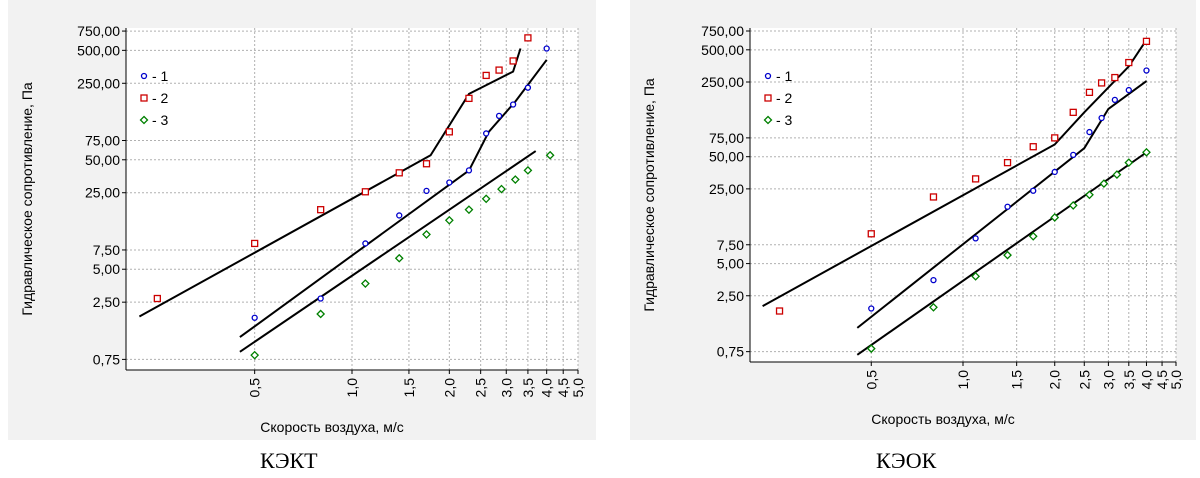 This screenshot has height=478, width=1200. Describe the element at coordinates (98, 50) in the screenshot. I see `y-tick-label: 500,00` at that location.